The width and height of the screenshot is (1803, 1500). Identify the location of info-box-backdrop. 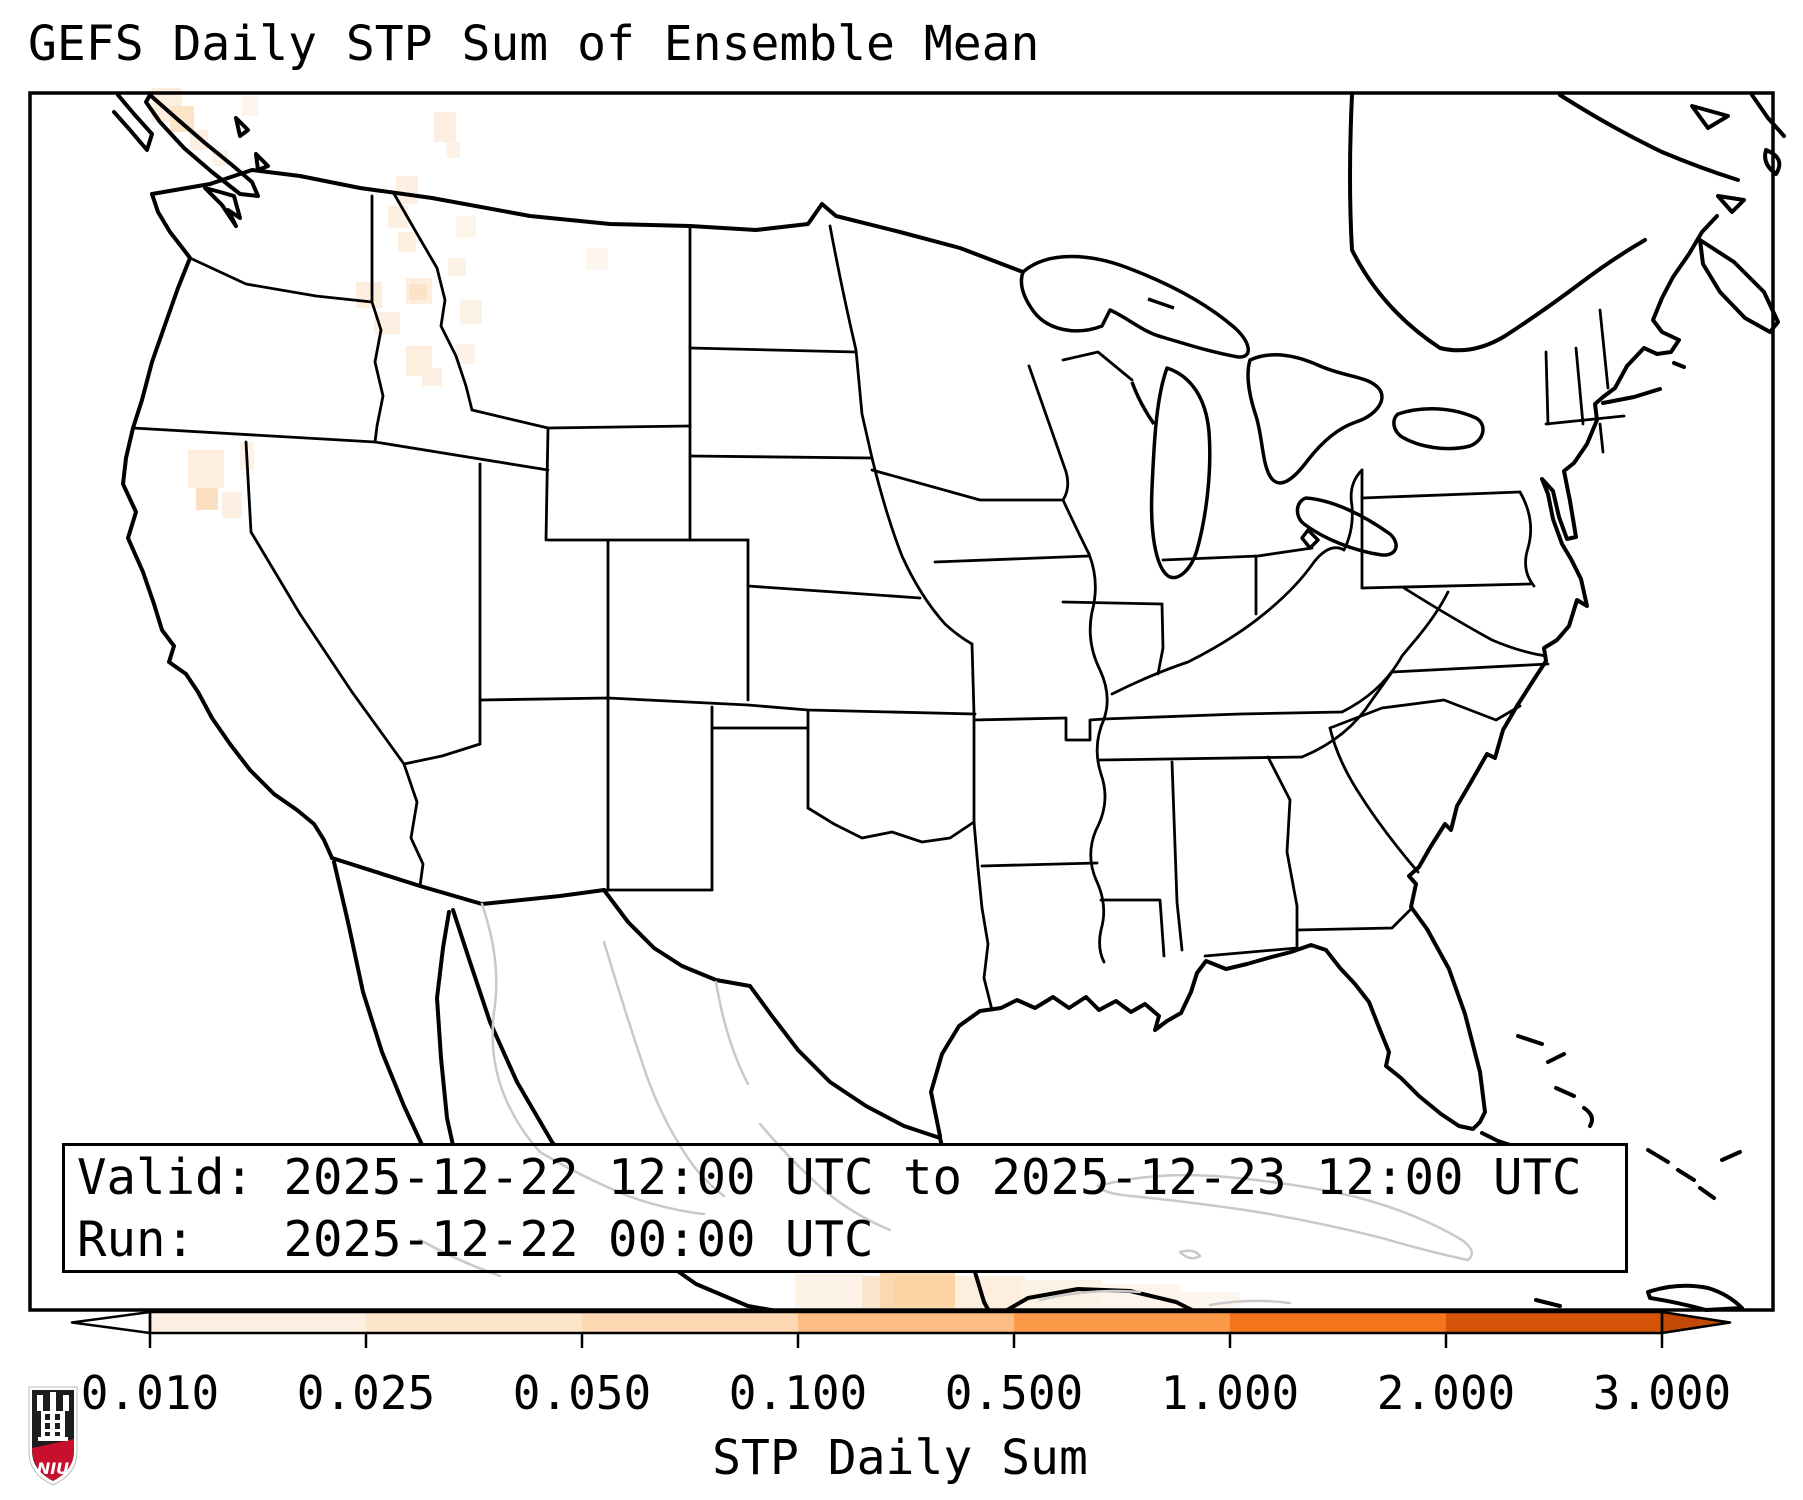
(845, 1208).